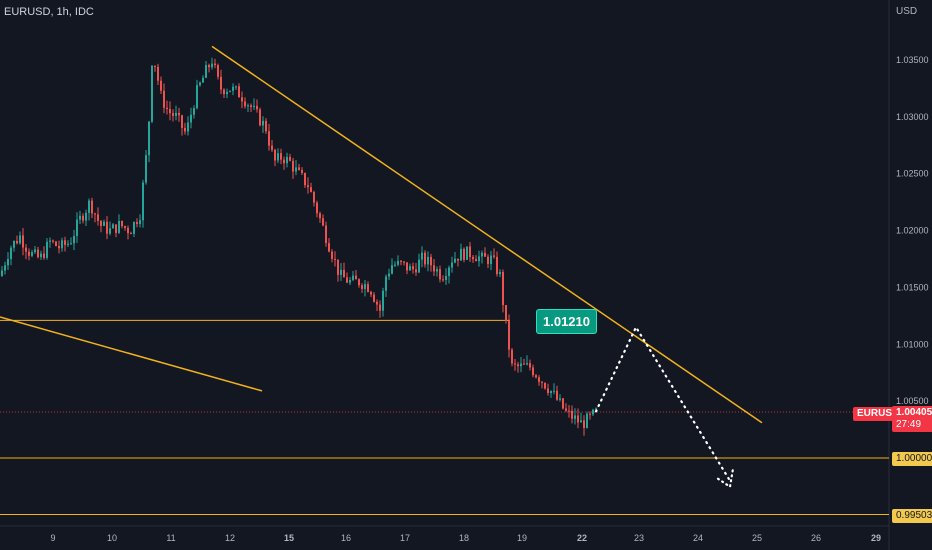  What do you see at coordinates (464, 538) in the screenshot?
I see `x-tick-label: 18` at bounding box center [464, 538].